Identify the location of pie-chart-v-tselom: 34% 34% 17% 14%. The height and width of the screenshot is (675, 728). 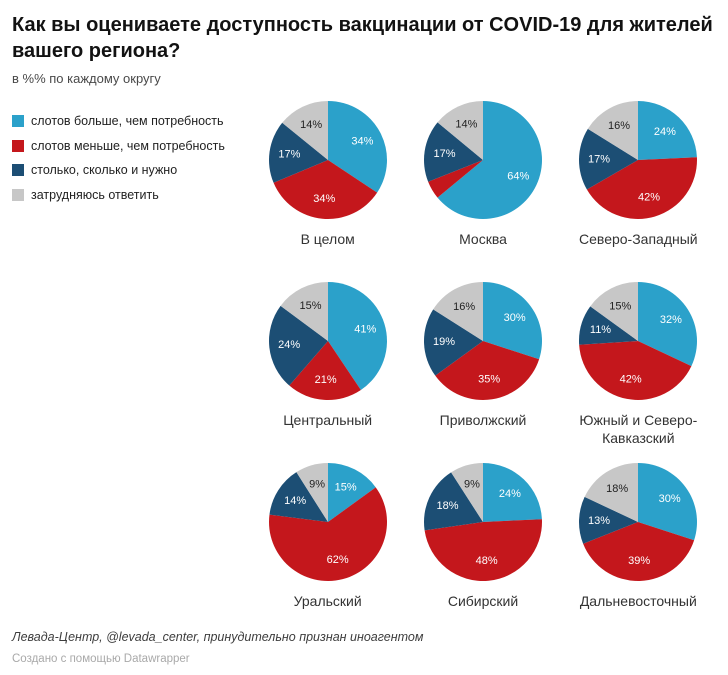
(328, 160).